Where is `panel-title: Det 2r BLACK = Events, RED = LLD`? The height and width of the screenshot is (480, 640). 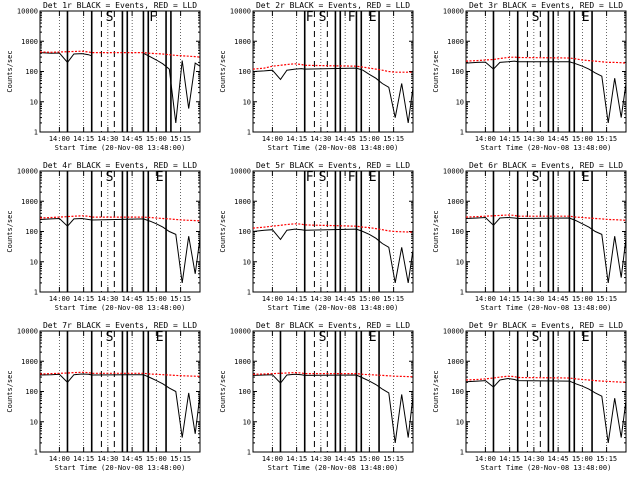 panel-title: Det 2r BLACK = Events, RED = LLD is located at coordinates (333, 5).